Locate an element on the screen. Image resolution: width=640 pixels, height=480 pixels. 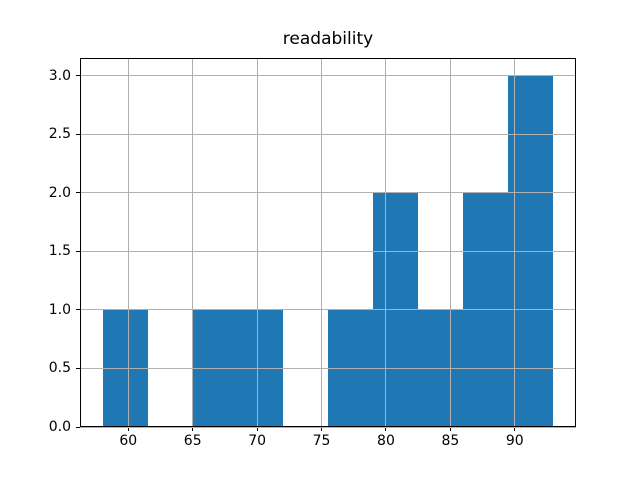
x-tick-label: 70 is located at coordinates (257, 441).